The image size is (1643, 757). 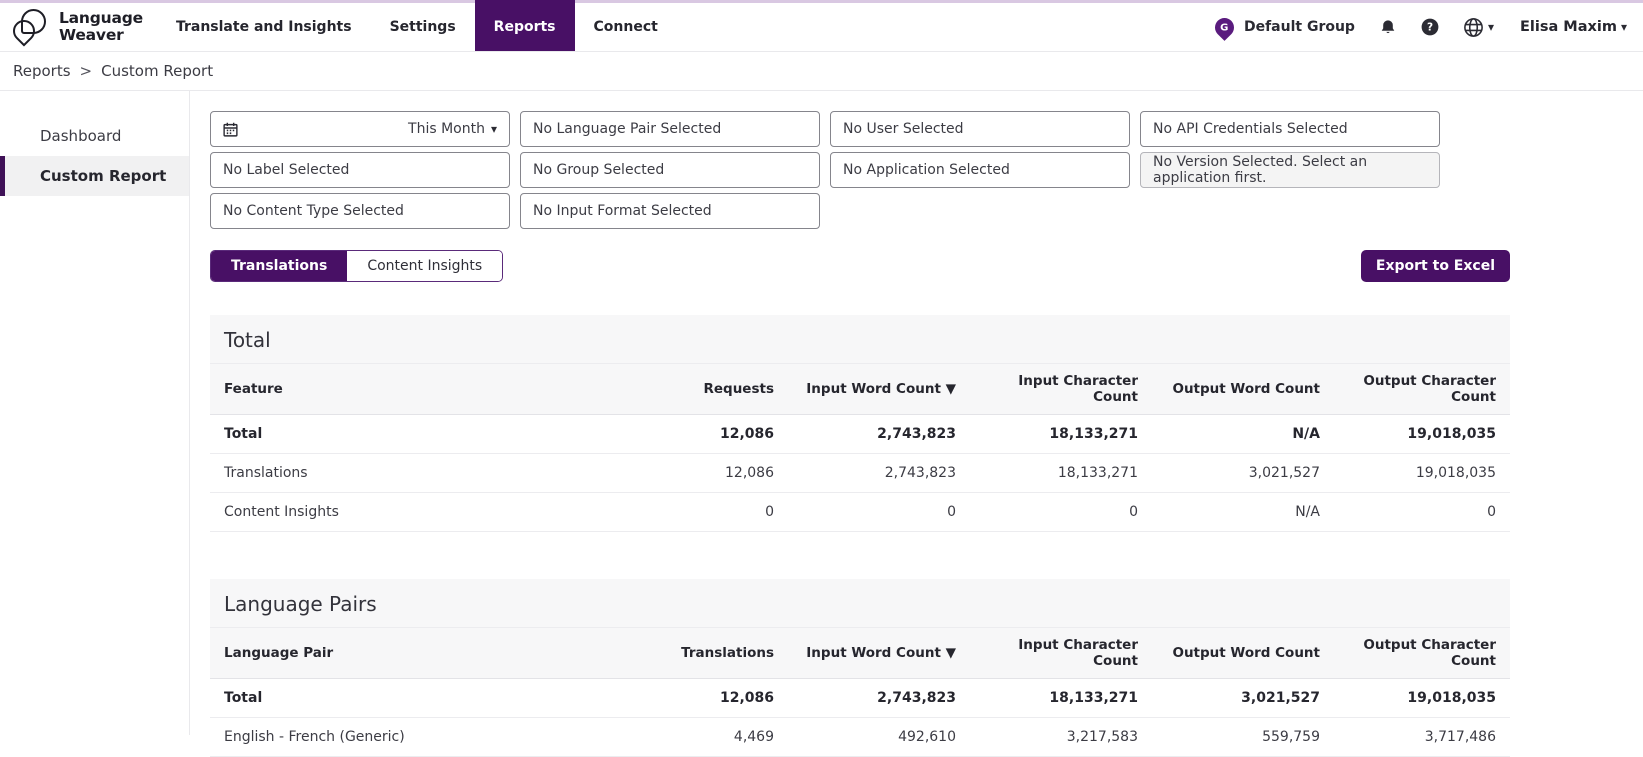 I want to click on section-title-total: Total, so click(x=247, y=340).